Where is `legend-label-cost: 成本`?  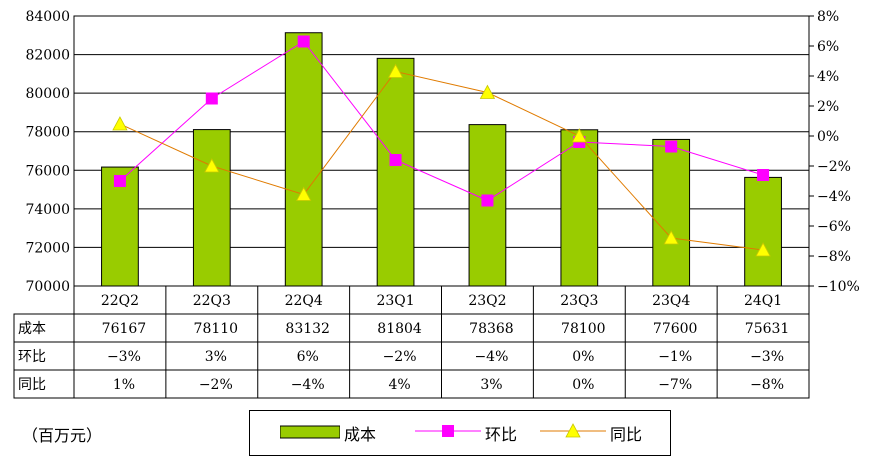 legend-label-cost: 成本 is located at coordinates (360, 434).